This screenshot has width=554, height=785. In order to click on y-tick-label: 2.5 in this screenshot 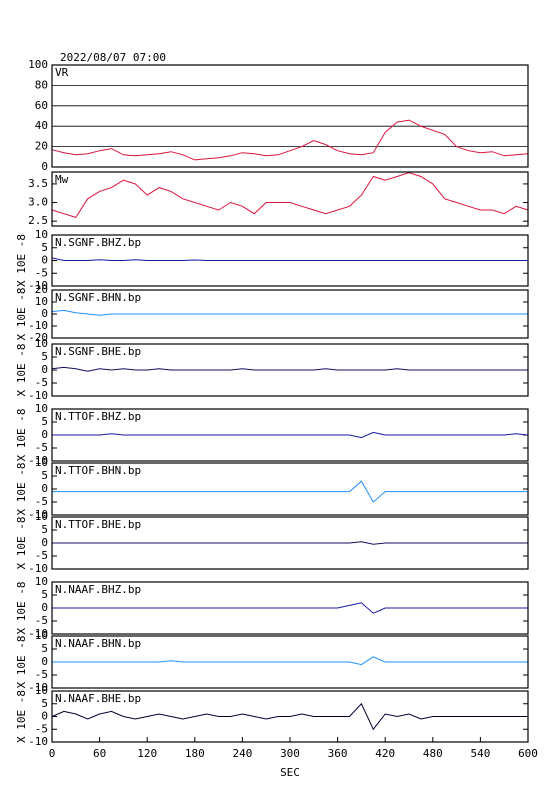, I will do `click(38, 220)`.